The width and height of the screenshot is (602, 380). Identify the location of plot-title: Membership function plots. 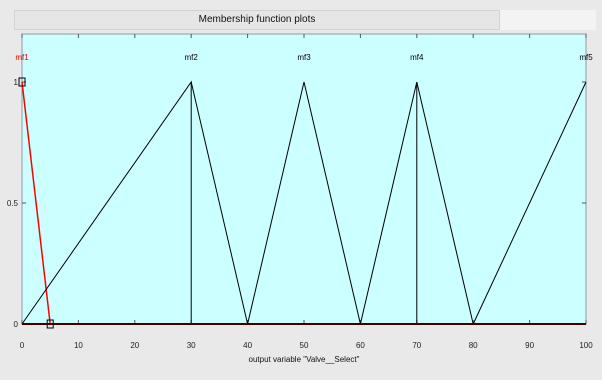
(257, 19).